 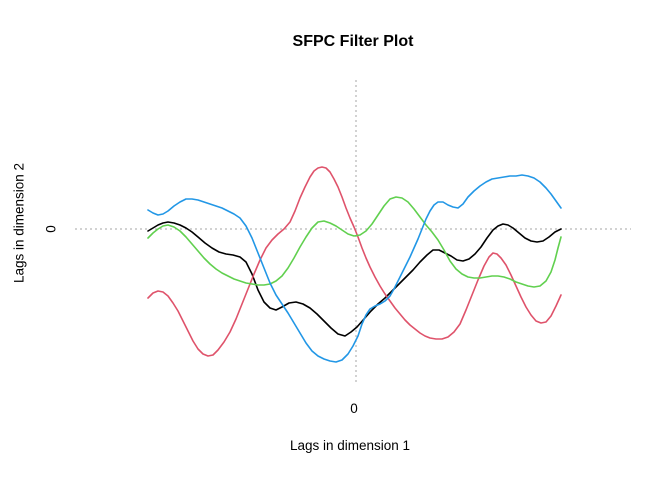 I want to click on y-axis-tick-label: 0, so click(x=51, y=229).